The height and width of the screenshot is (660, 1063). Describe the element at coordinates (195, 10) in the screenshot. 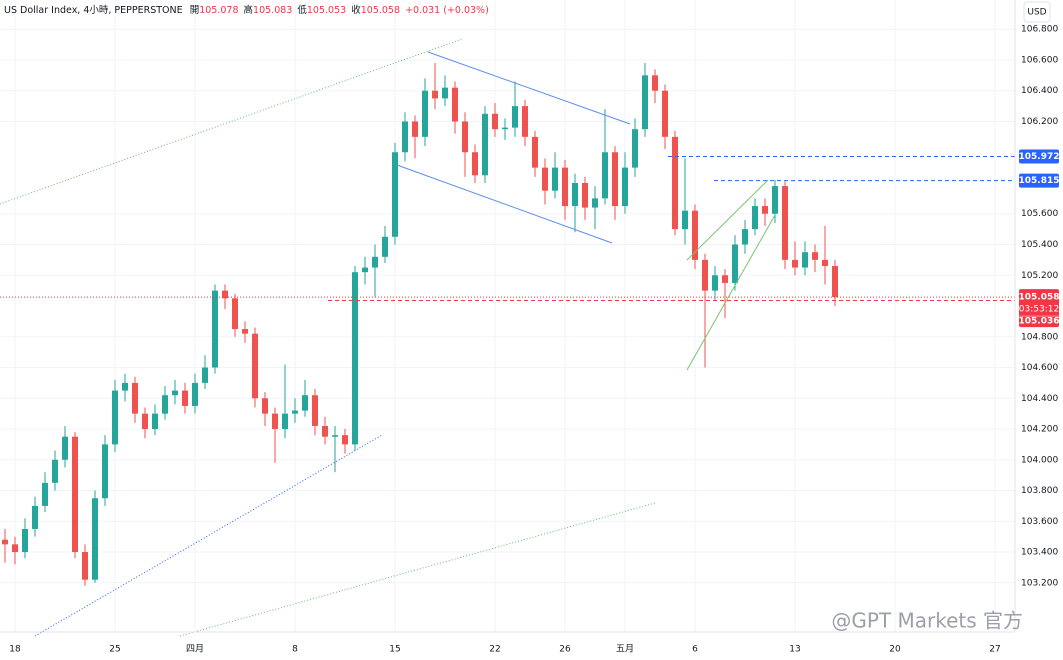

I see `label: 開` at that location.